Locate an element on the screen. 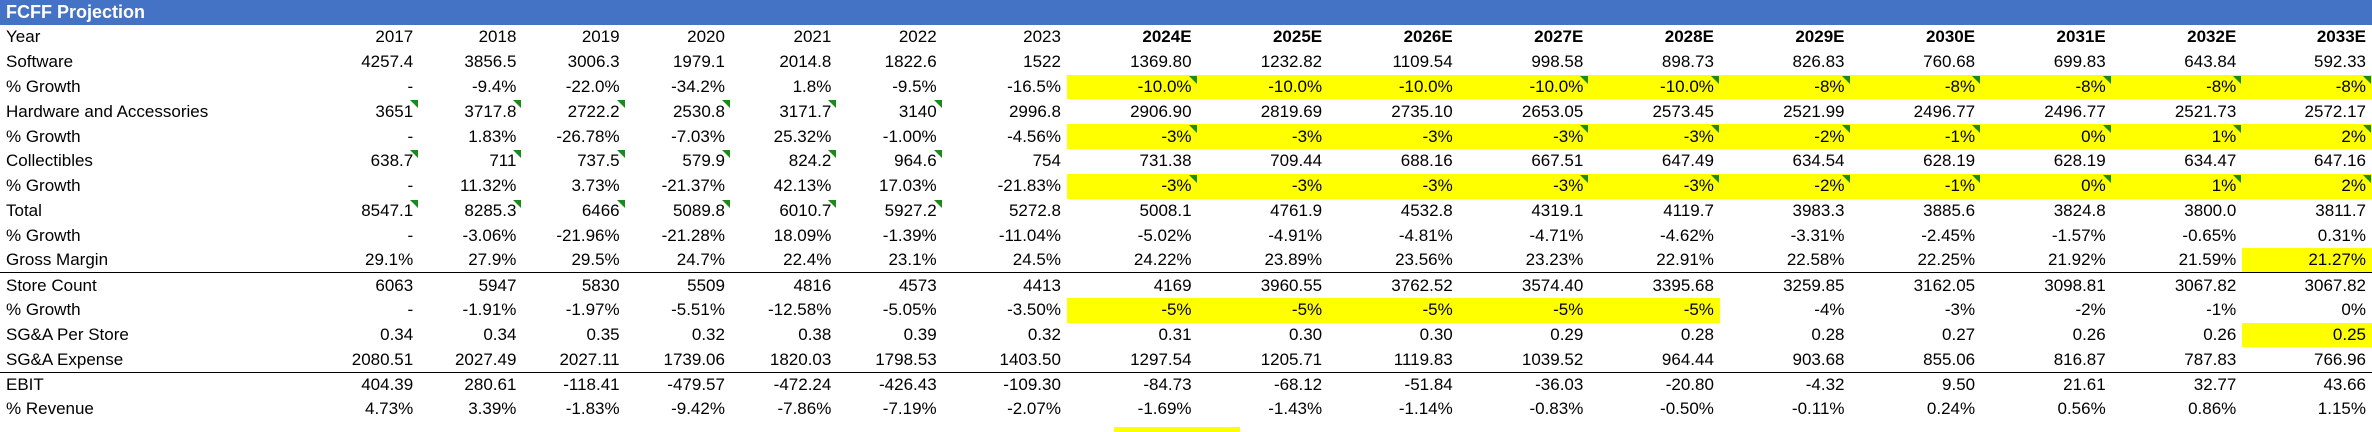  table-cell: 2521.99 is located at coordinates (1814, 111).